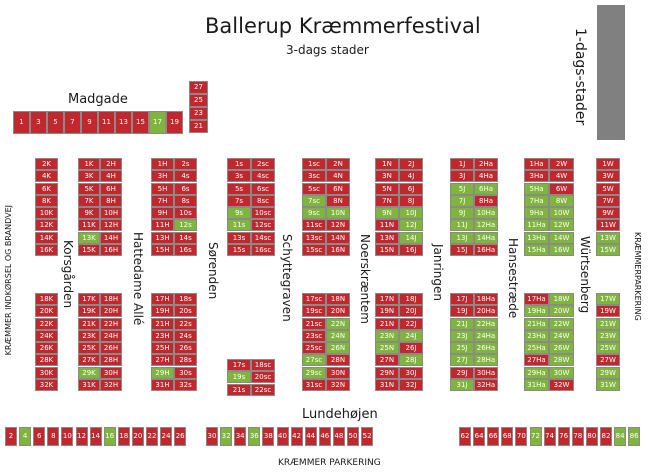 Image resolution: width=650 pixels, height=473 pixels. What do you see at coordinates (465, 436) in the screenshot?
I see `stall-62: 62` at bounding box center [465, 436].